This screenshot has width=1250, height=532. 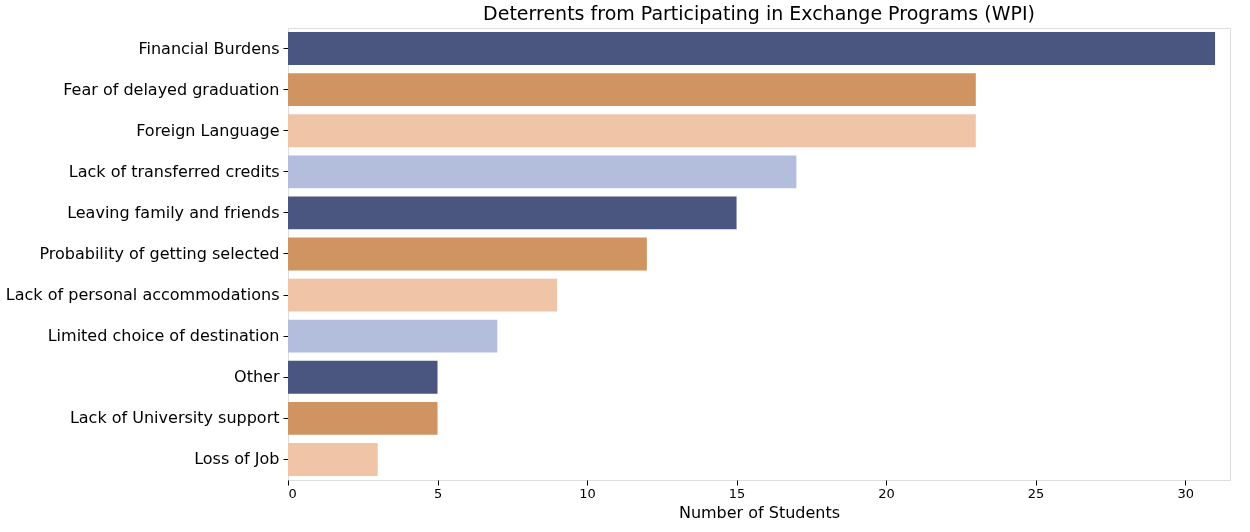 I want to click on y-tick-label: Fear of delayed graduation, so click(x=171, y=89).